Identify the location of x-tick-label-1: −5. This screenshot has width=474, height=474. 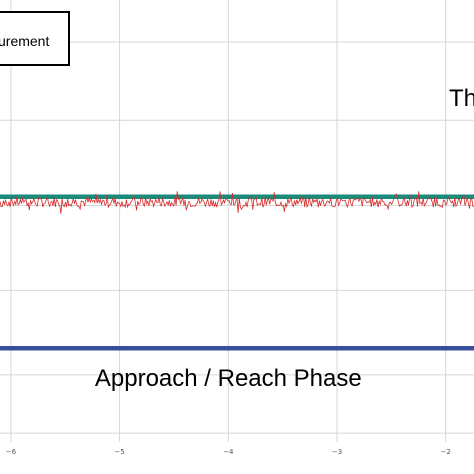
(119, 452).